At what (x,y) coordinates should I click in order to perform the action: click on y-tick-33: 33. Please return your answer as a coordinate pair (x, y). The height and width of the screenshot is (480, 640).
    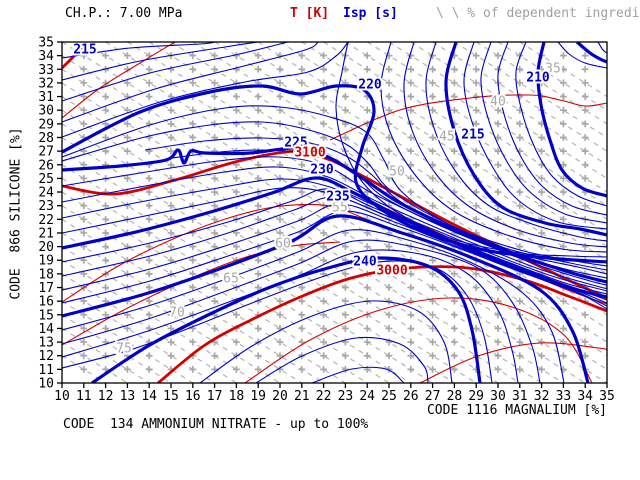
    Looking at the image, I should click on (46, 70).